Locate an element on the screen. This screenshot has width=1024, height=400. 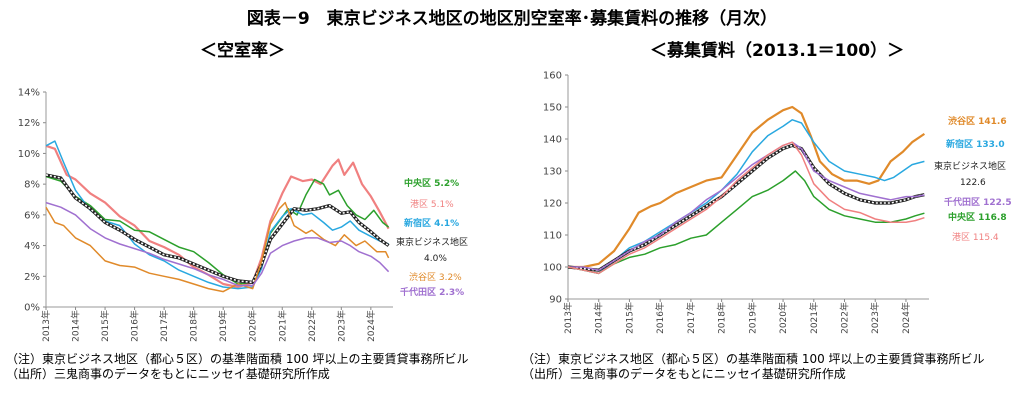
left-source: （出所）三鬼商事のデータをもとにニッセイ基礎研究所作成 is located at coordinates (168, 374).